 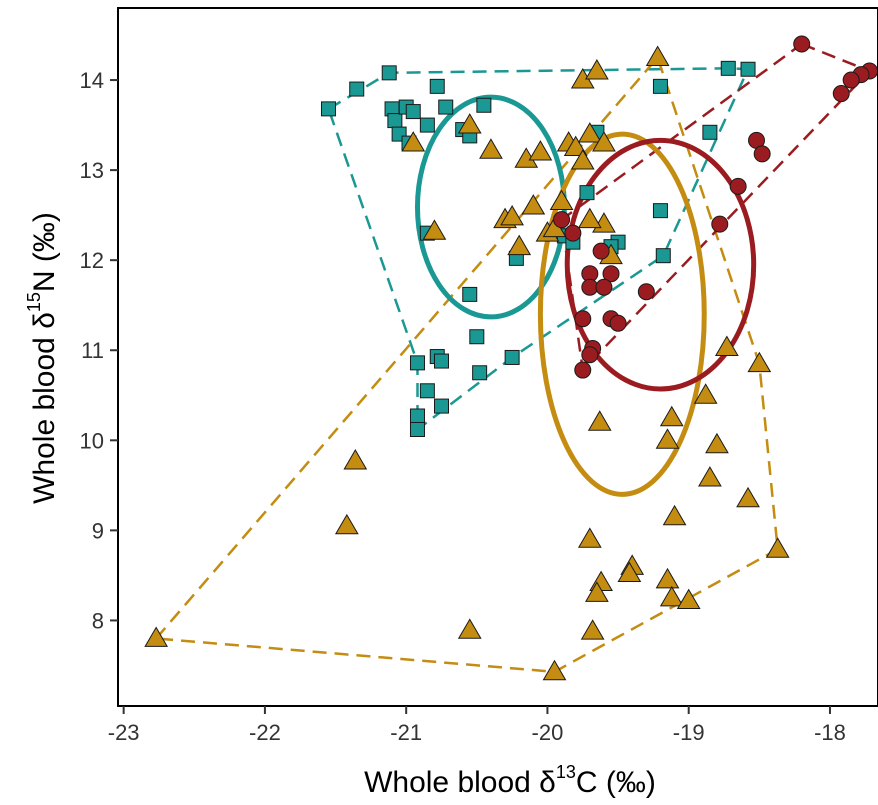 What do you see at coordinates (92, 440) in the screenshot?
I see `y-tick-label: 10` at bounding box center [92, 440].